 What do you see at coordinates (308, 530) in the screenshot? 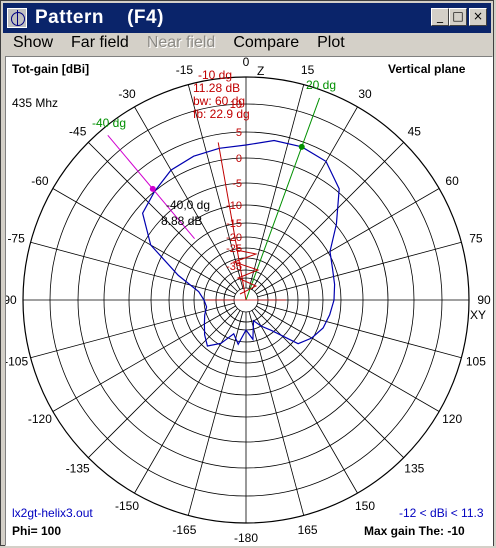
I see `angle-label: 165` at bounding box center [308, 530].